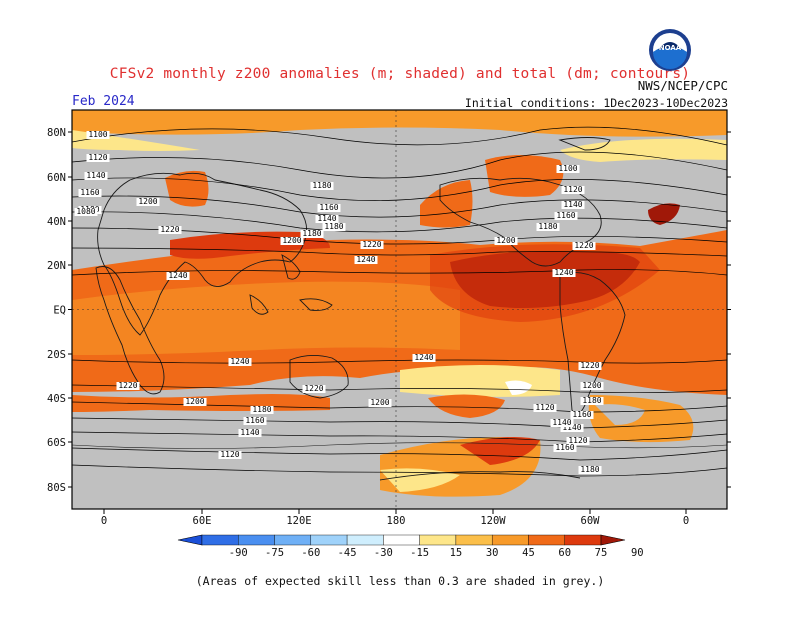 This screenshot has height=618, width=800. What do you see at coordinates (682, 85) in the screenshot?
I see `agency-label: NWS/NCEP/CPC` at bounding box center [682, 85].